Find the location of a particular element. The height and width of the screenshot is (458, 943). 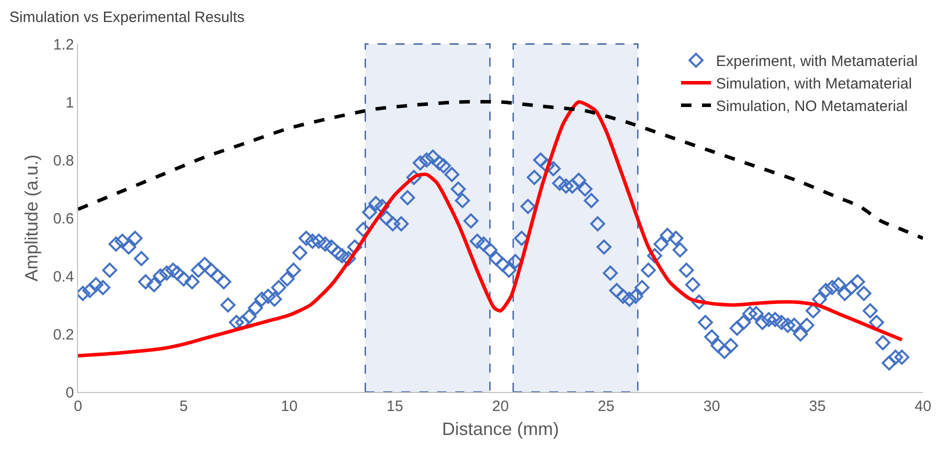

x-tick-label: 25 is located at coordinates (606, 406).